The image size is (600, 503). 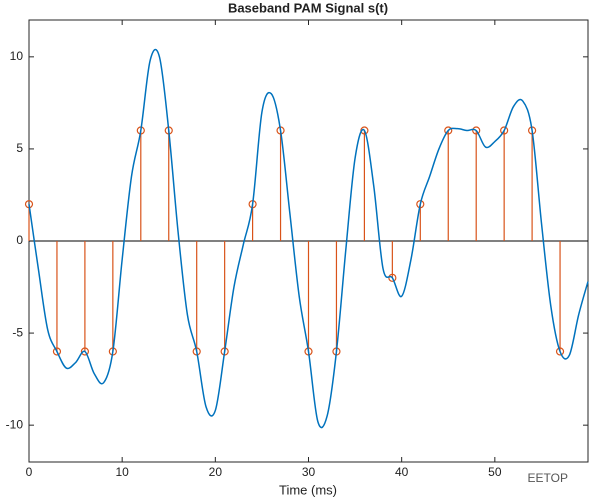 What do you see at coordinates (548, 478) in the screenshot?
I see `watermark: EETOP` at bounding box center [548, 478].